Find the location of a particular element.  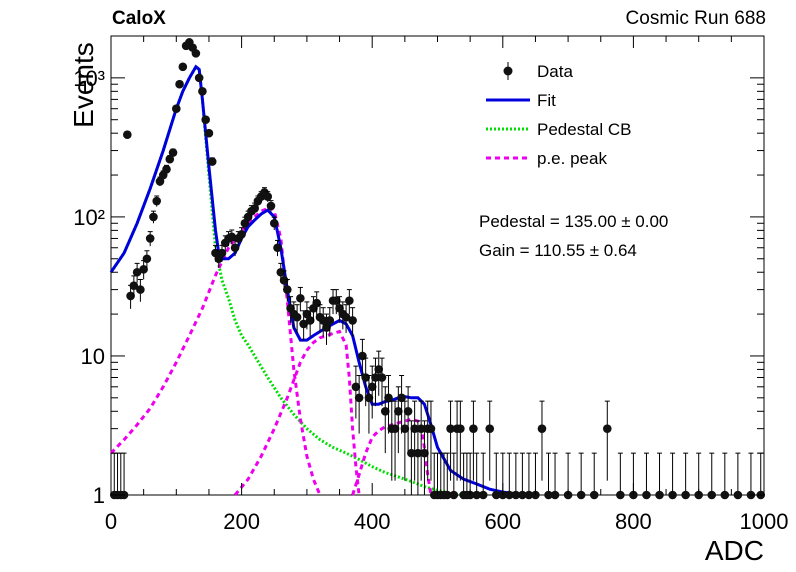

y-tick-label: 10² is located at coordinates (89, 217).